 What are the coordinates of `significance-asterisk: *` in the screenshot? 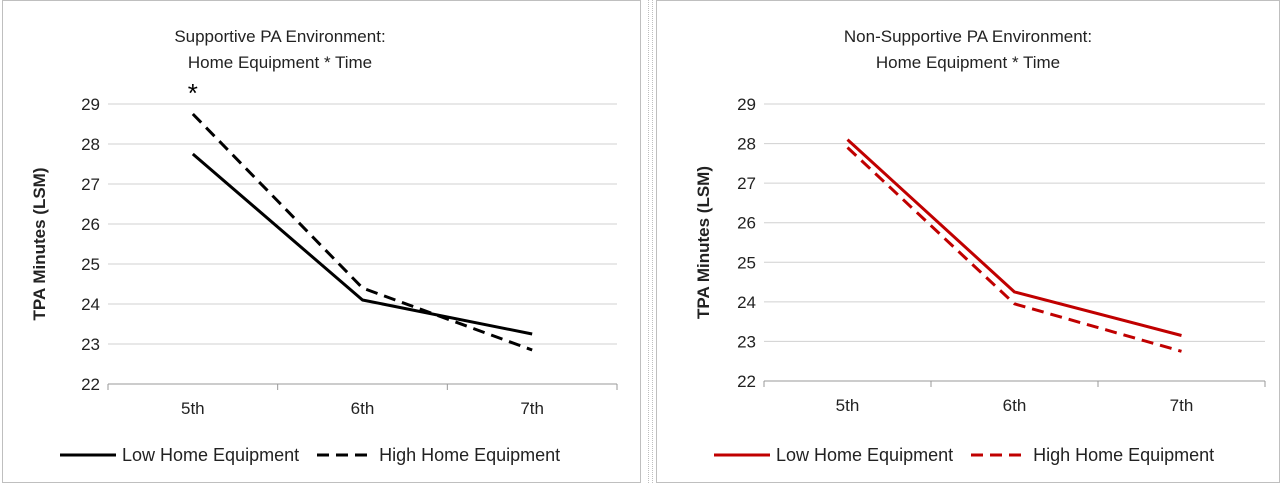 It's located at (193, 93).